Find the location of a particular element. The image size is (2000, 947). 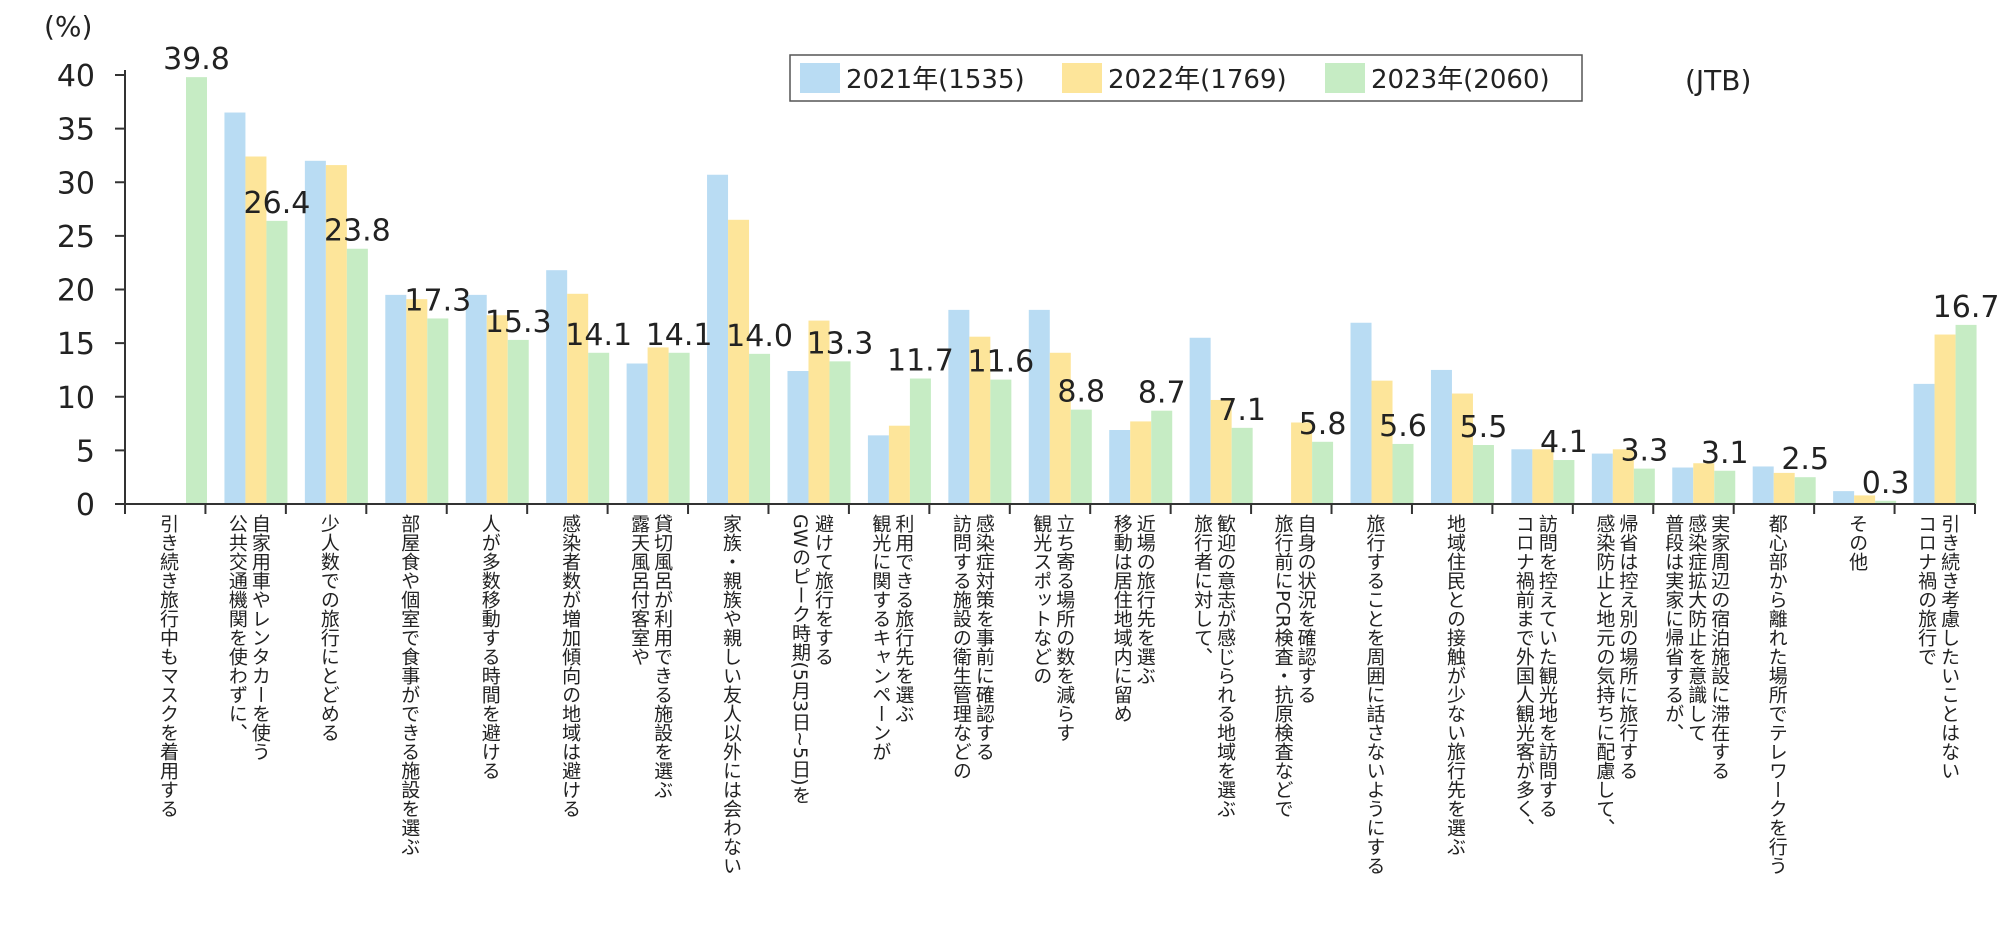

y-tick-label: 5 is located at coordinates (85, 451).